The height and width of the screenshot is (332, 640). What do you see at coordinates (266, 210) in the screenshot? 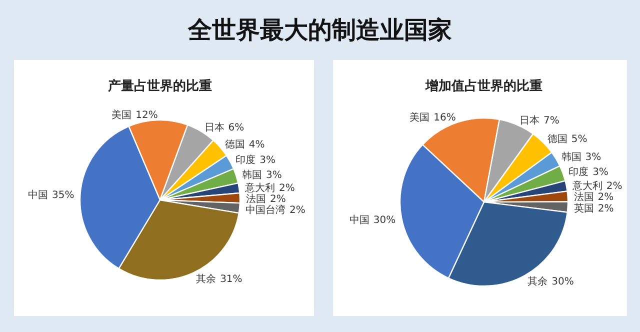
I see `slice-label: 中国台湾` at bounding box center [266, 210].